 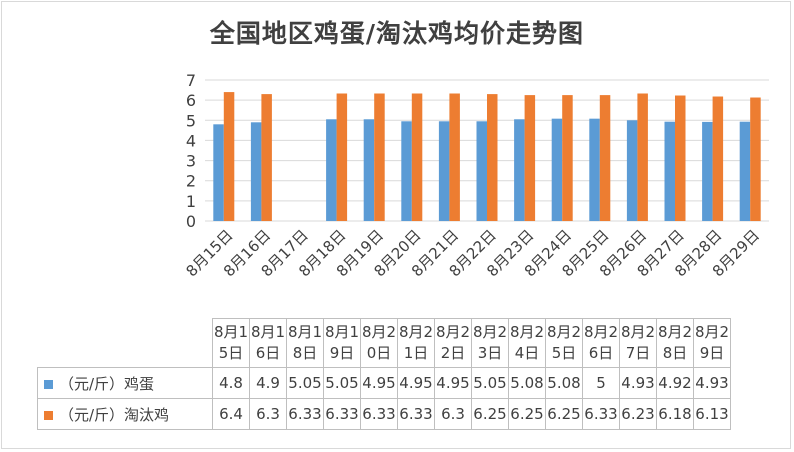 I want to click on hen-series-name: （元/斤）淘汰鸡, so click(x=114, y=414).